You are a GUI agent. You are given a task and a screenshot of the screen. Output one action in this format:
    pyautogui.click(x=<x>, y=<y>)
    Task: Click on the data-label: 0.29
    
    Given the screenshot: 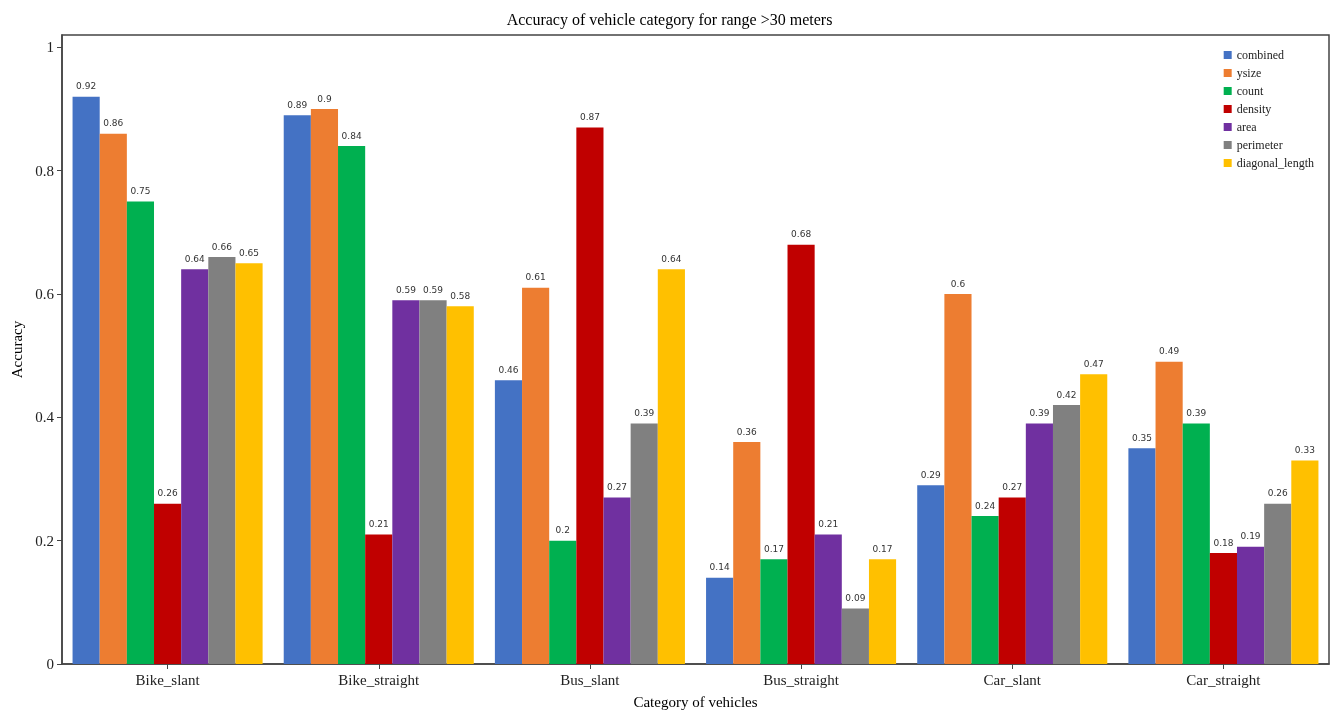 What is the action you would take?
    pyautogui.click(x=931, y=474)
    